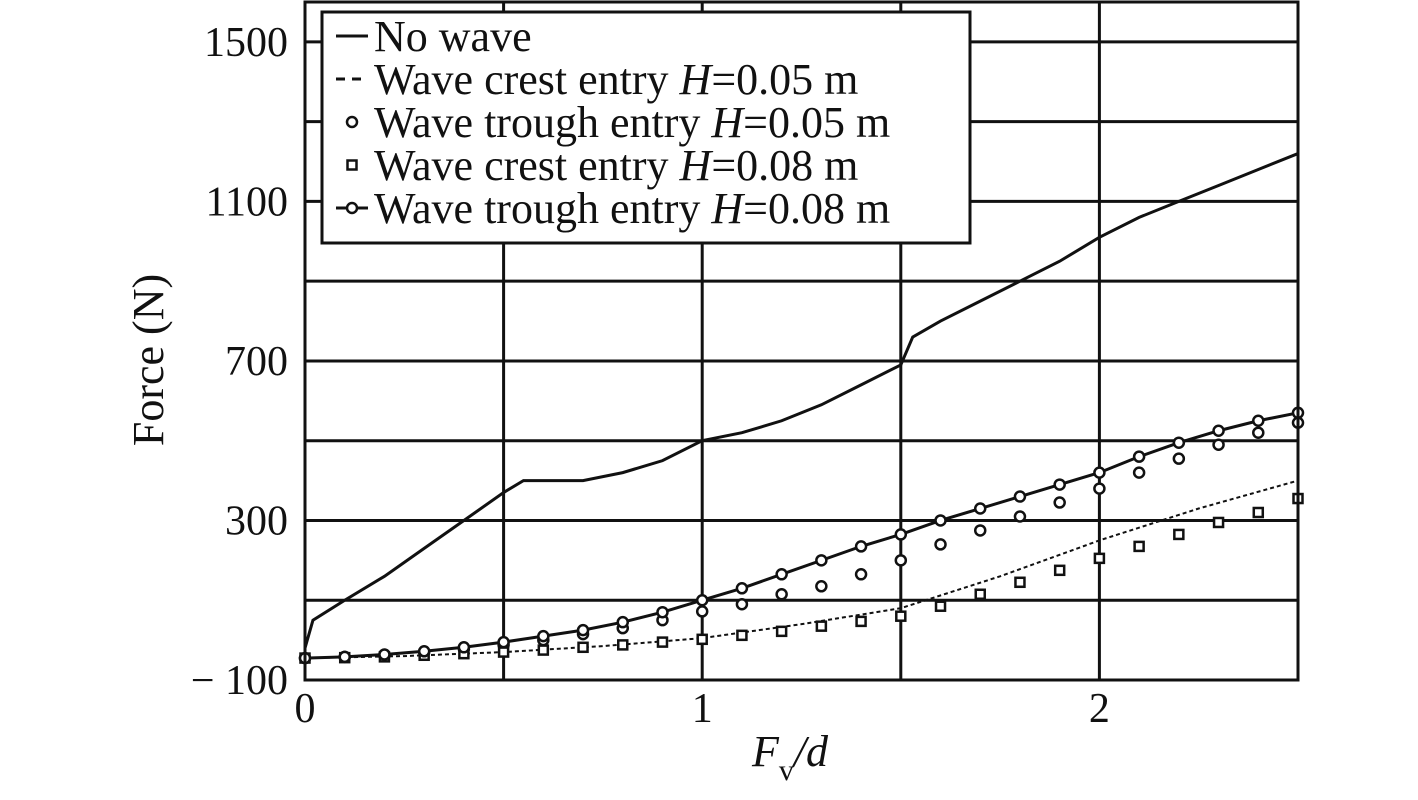  Describe the element at coordinates (632, 208) in the screenshot. I see `legend-label: Wave trough entry H=0.08 m` at that location.